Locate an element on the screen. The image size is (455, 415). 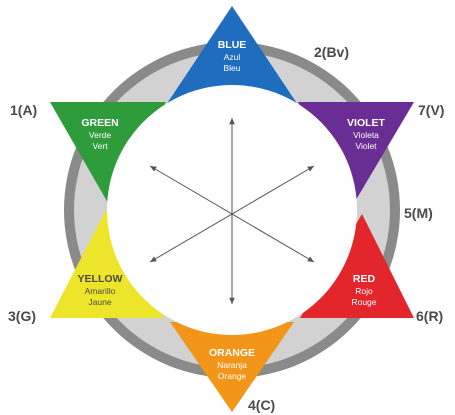
label-3-g: 3(G) is located at coordinates (22, 316).